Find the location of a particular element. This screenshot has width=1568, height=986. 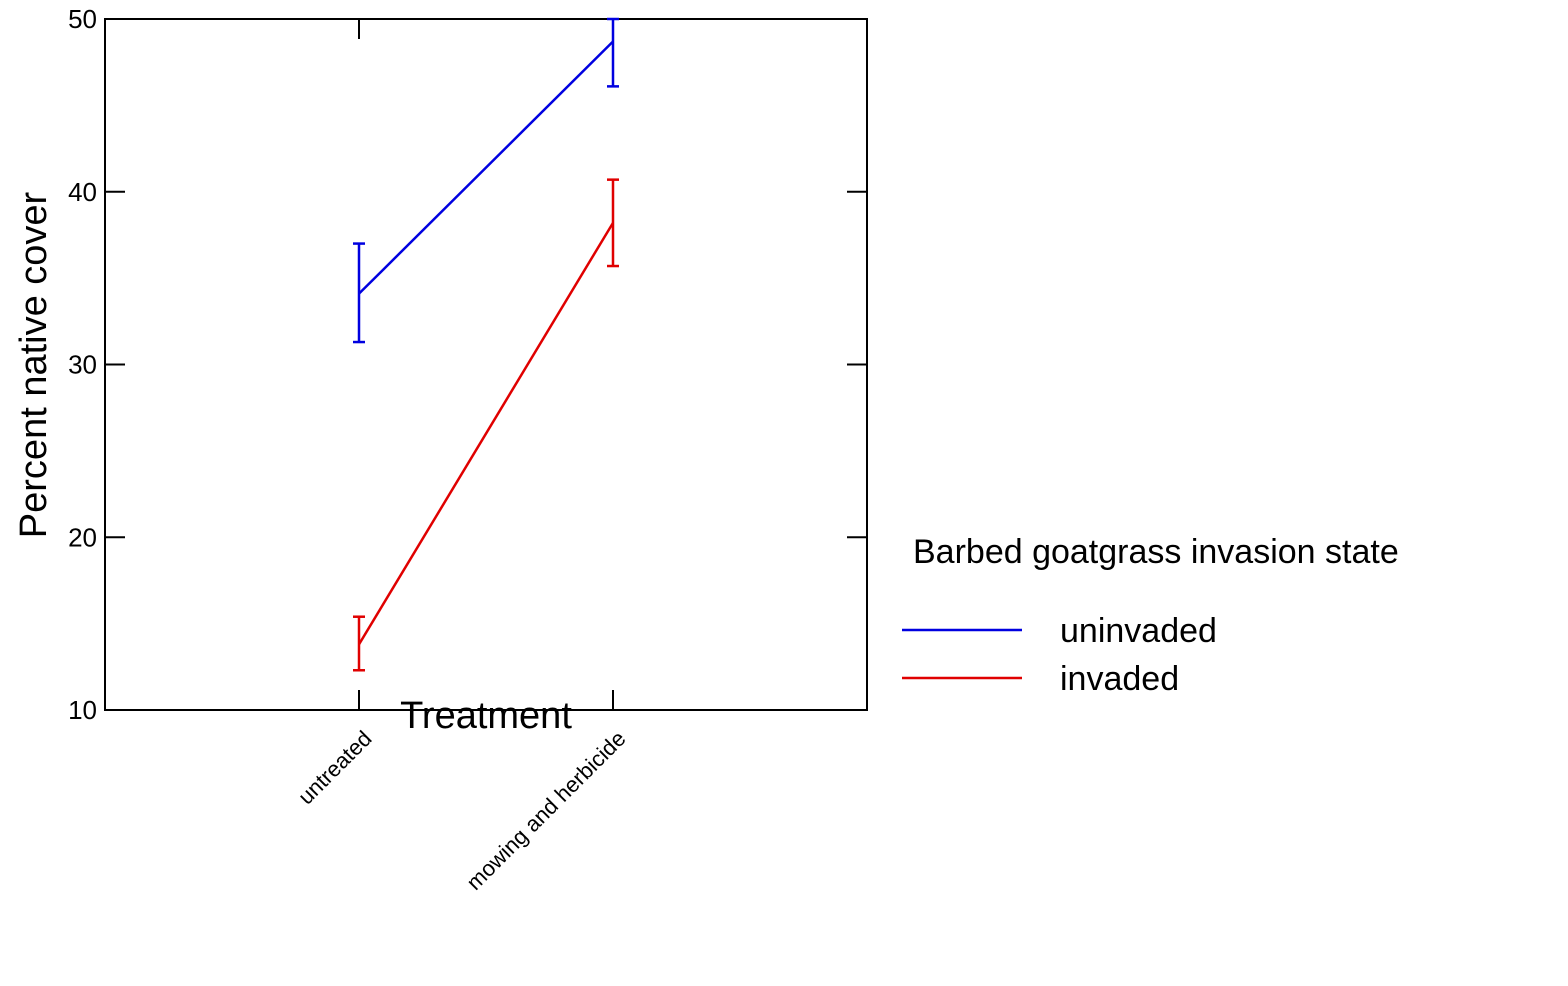

y-tick-label: 50 is located at coordinates (82, 19).